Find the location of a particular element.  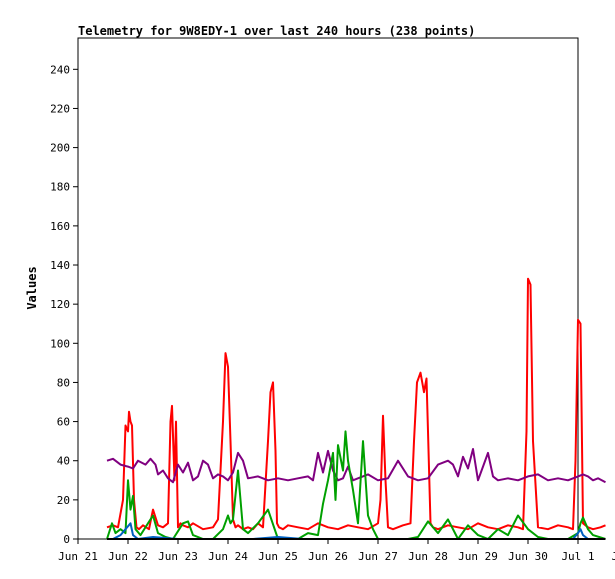

x-tick-label: Jun 30 is located at coordinates (528, 556).